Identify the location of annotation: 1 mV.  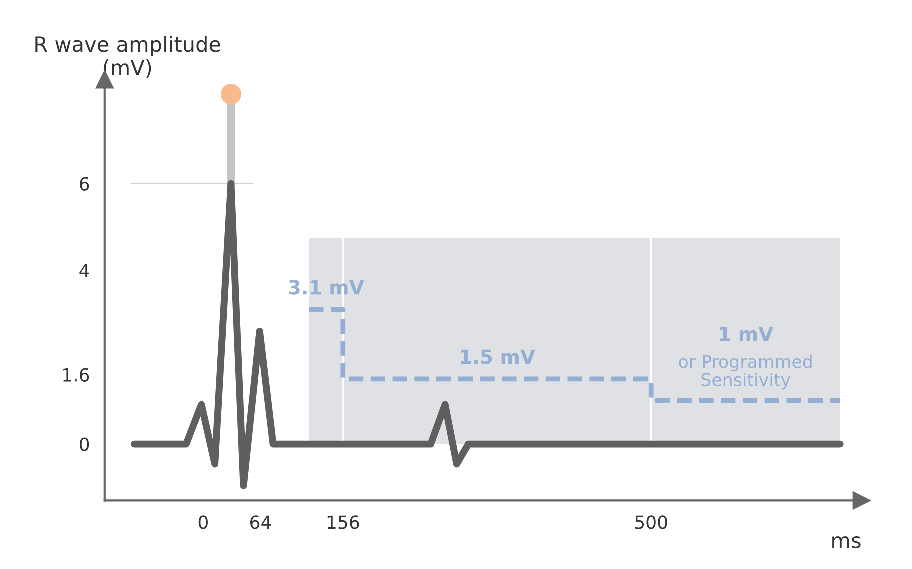
(747, 334).